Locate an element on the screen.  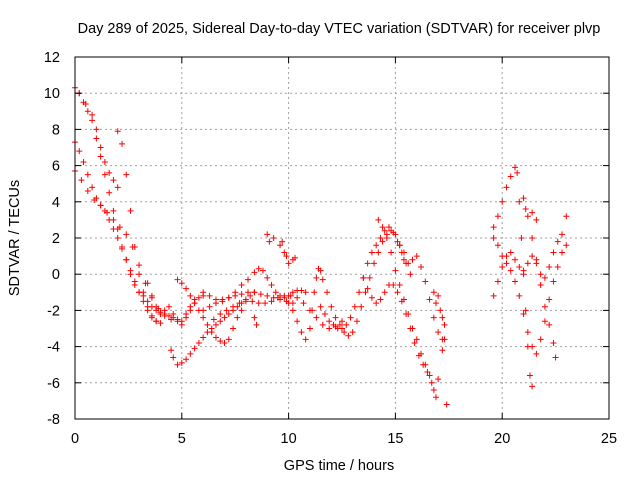
series-trace-d is located at coordinates (98, 140).